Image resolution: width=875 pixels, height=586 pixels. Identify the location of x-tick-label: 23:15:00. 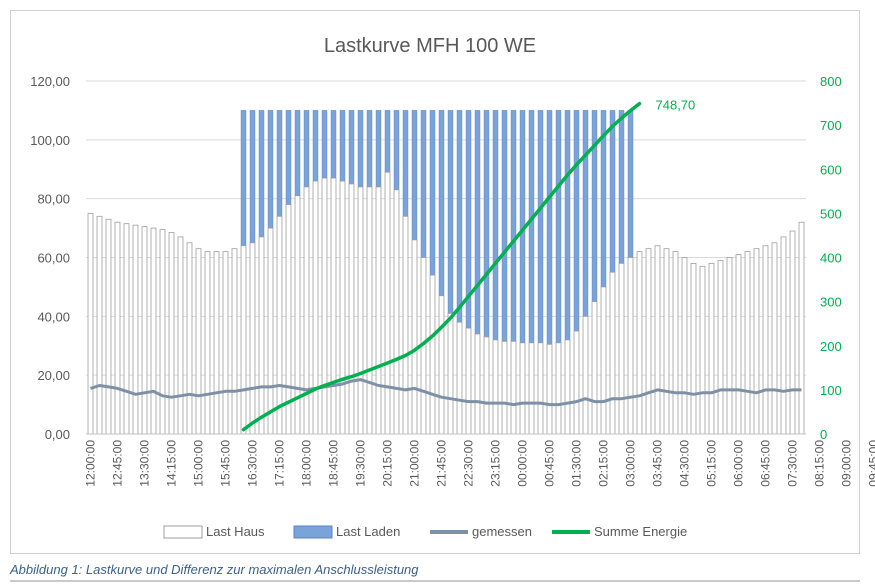
(496, 463).